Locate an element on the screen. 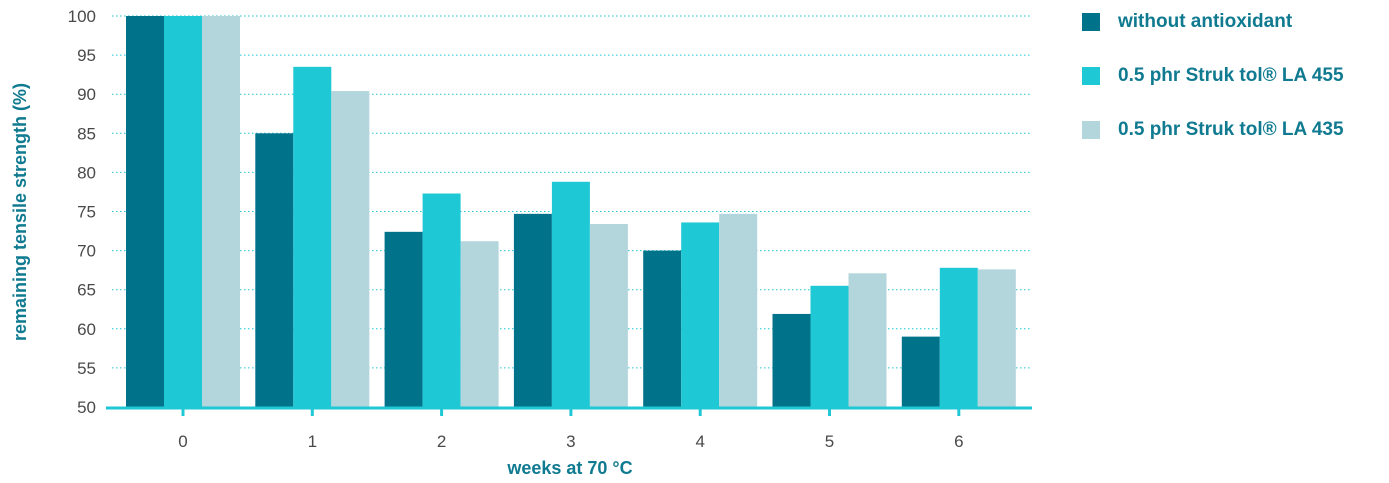  y-tick-label: 100 is located at coordinates (82, 16).